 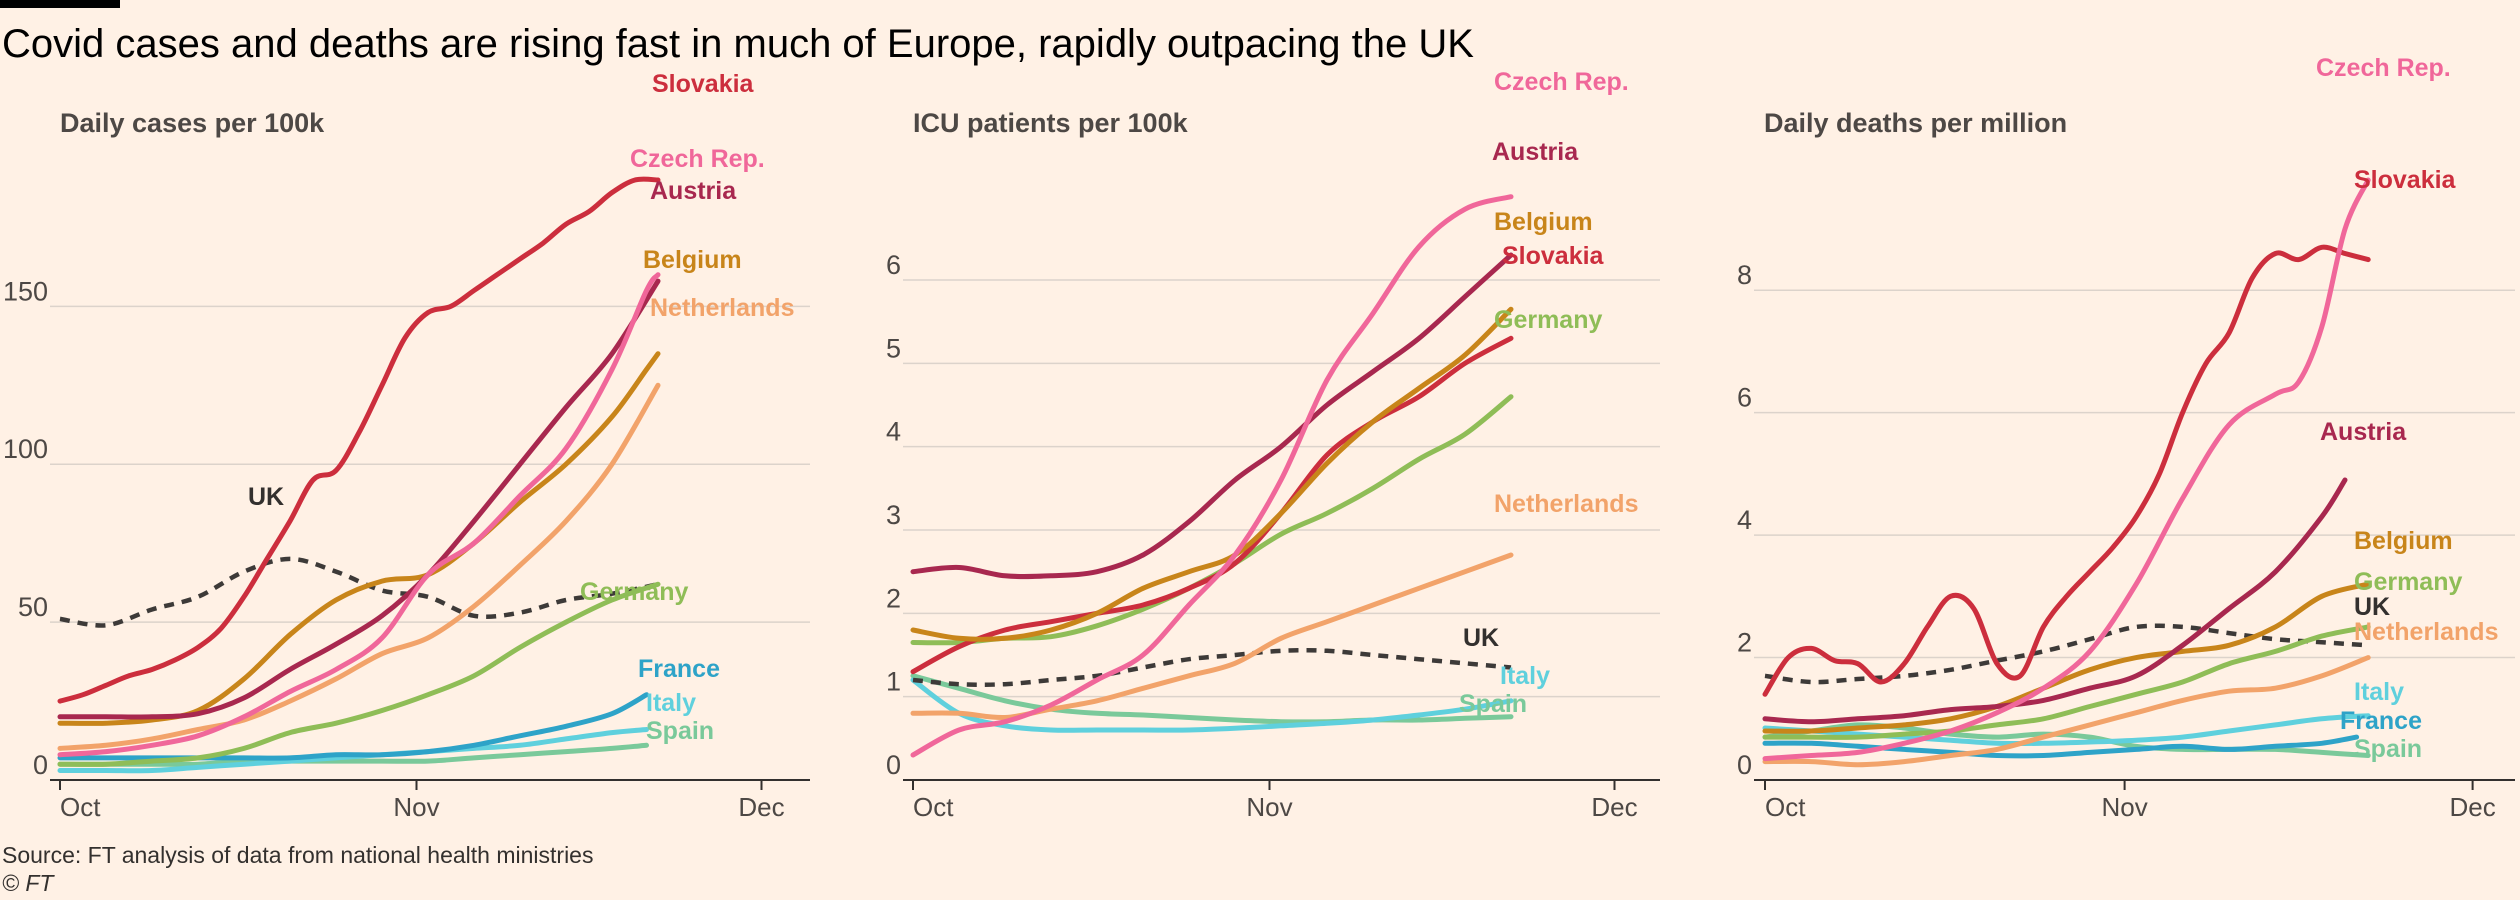 I want to click on y-tick-label: 1, so click(x=893, y=682).